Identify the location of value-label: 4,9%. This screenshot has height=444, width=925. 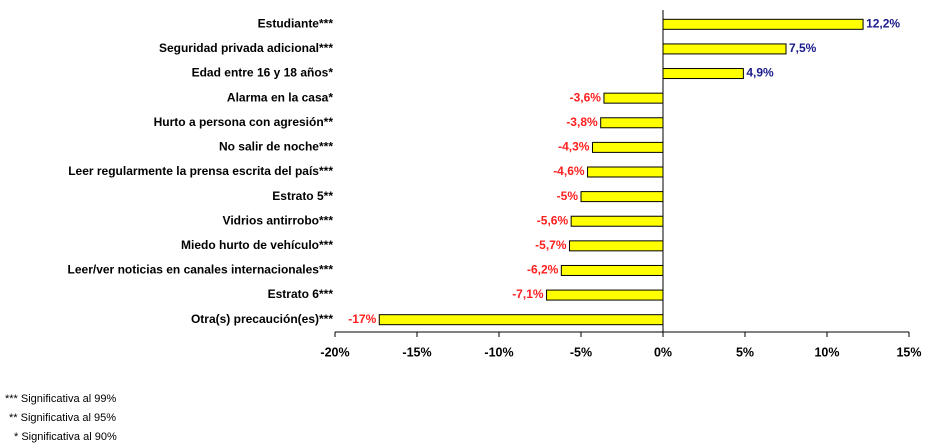
(760, 73).